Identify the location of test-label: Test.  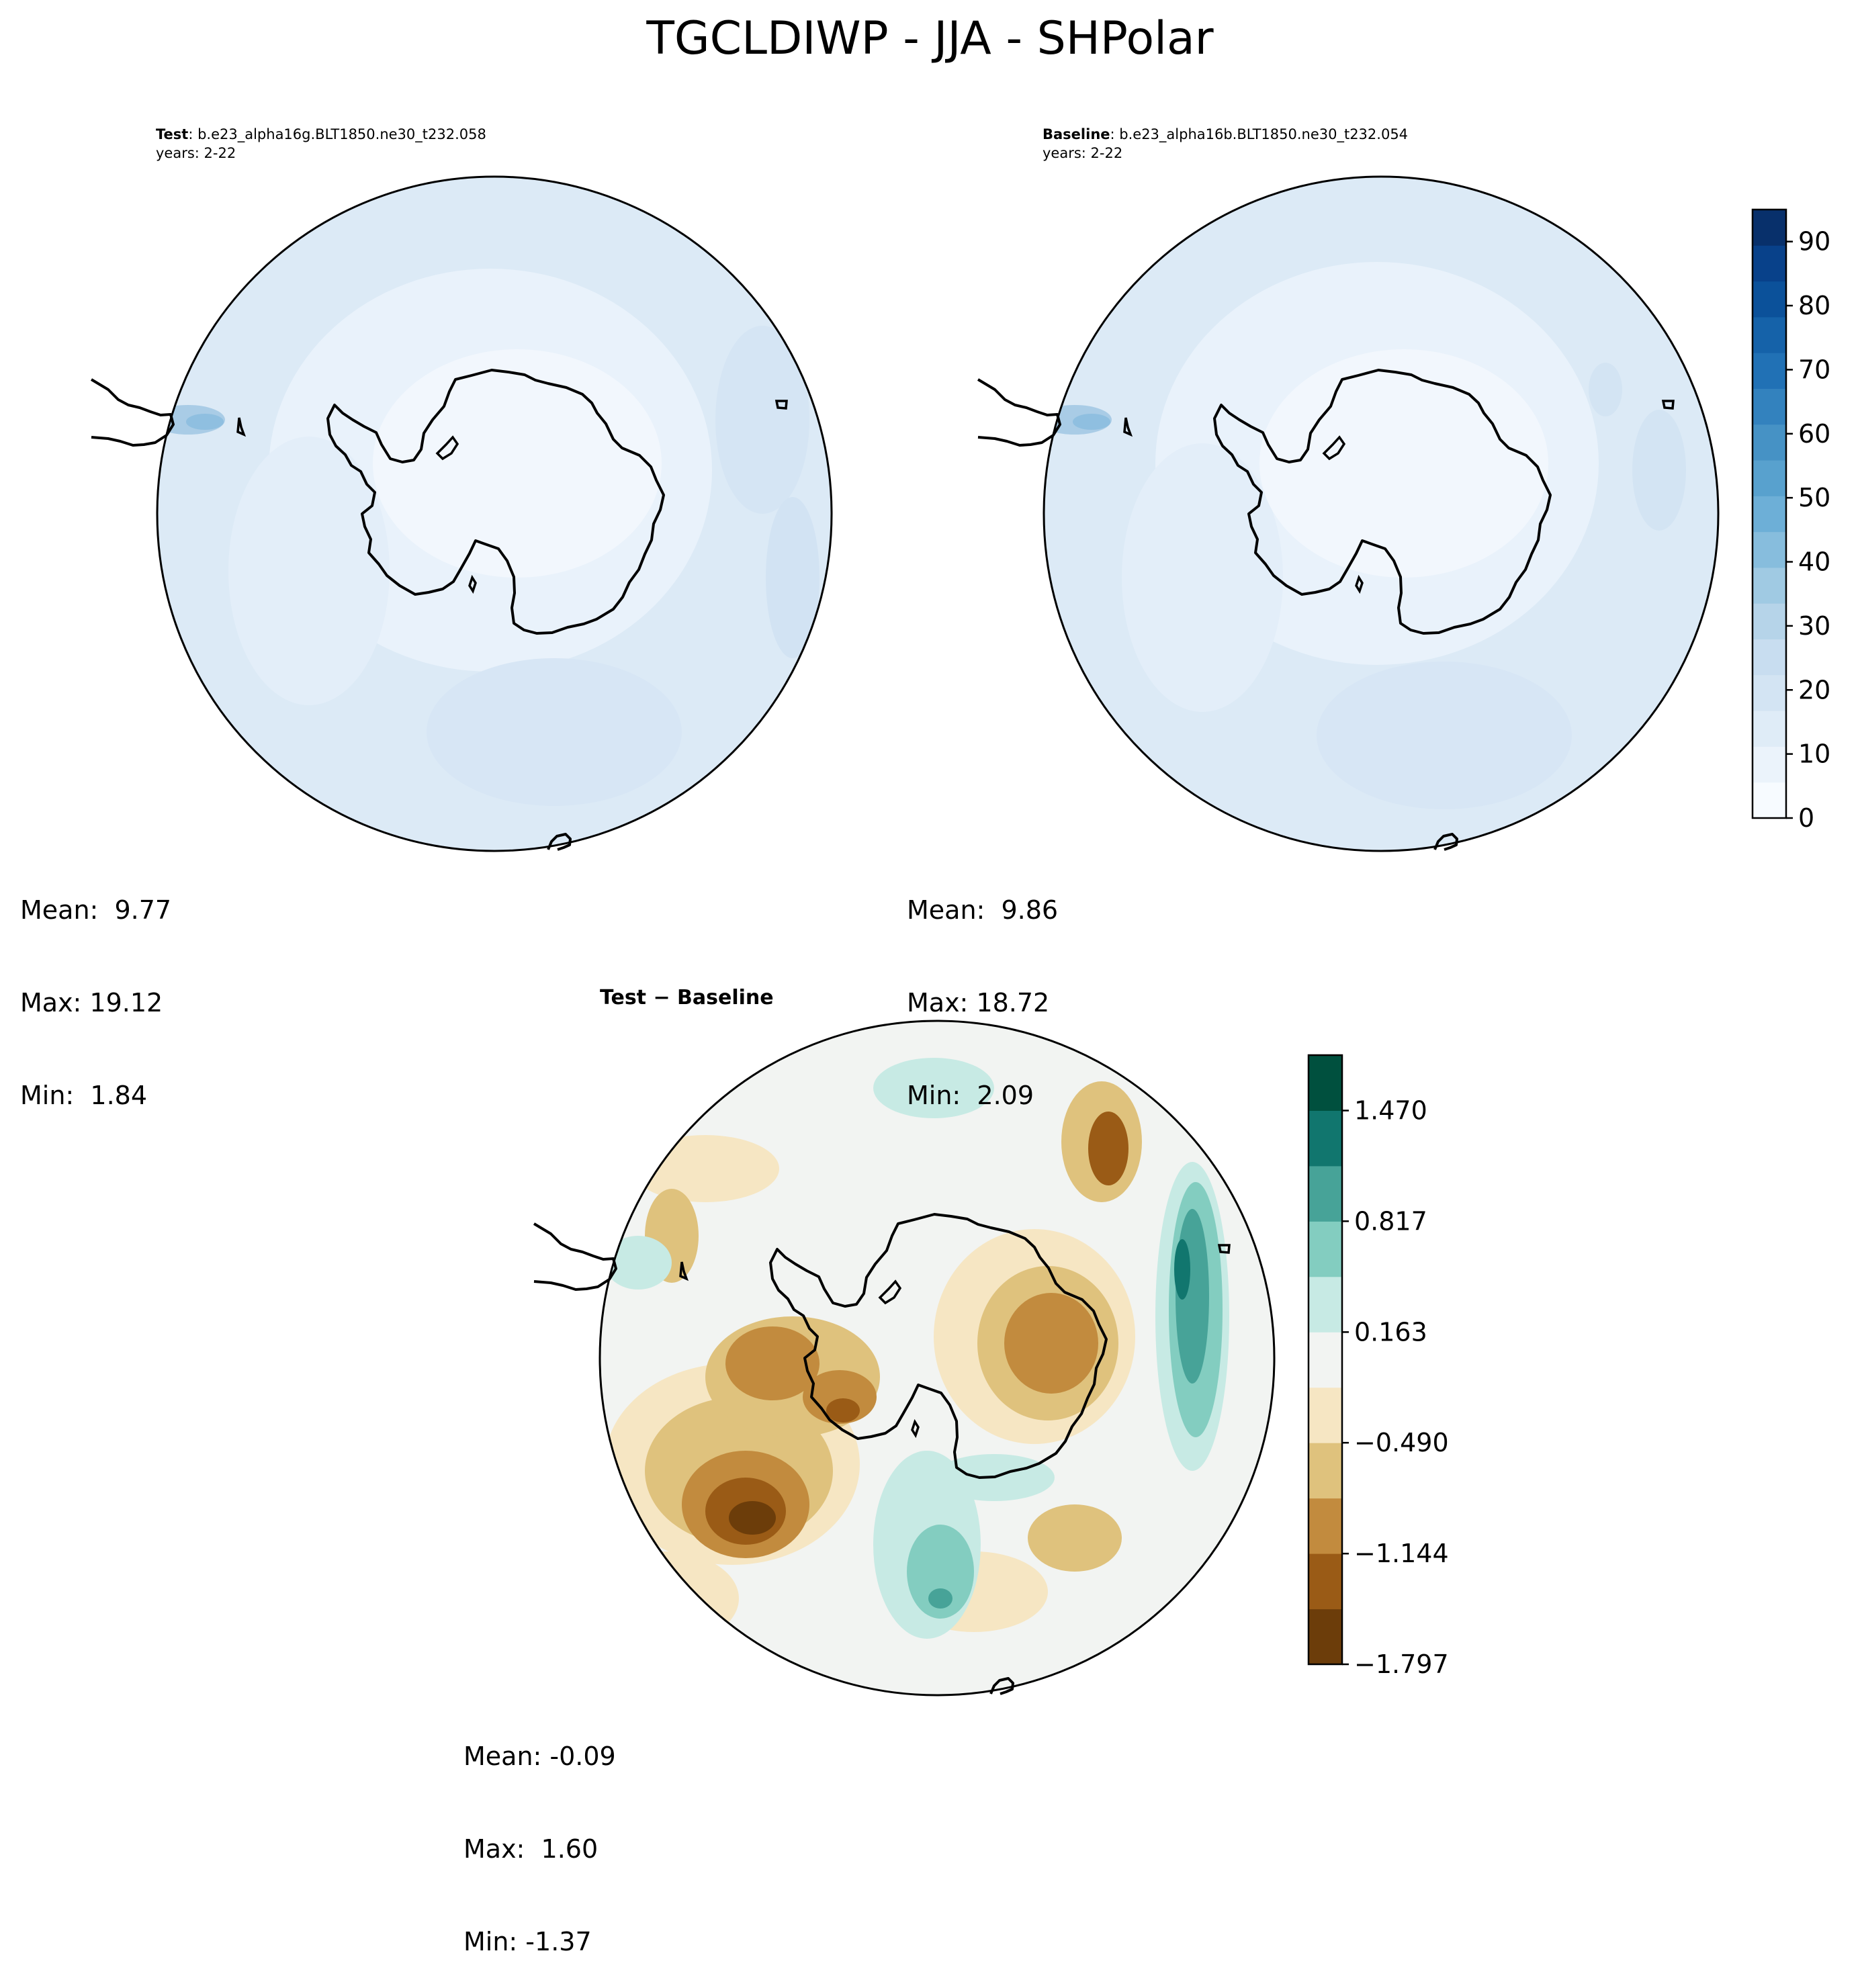
(172, 134).